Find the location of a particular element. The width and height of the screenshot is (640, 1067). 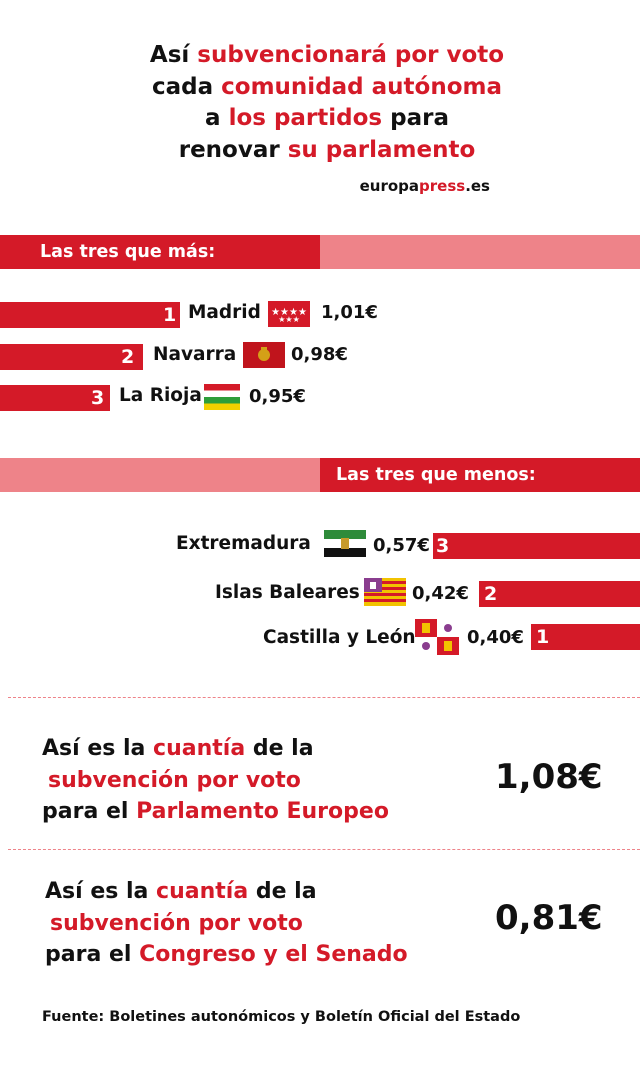

brand-logo: europapress.es is located at coordinates (424, 186).